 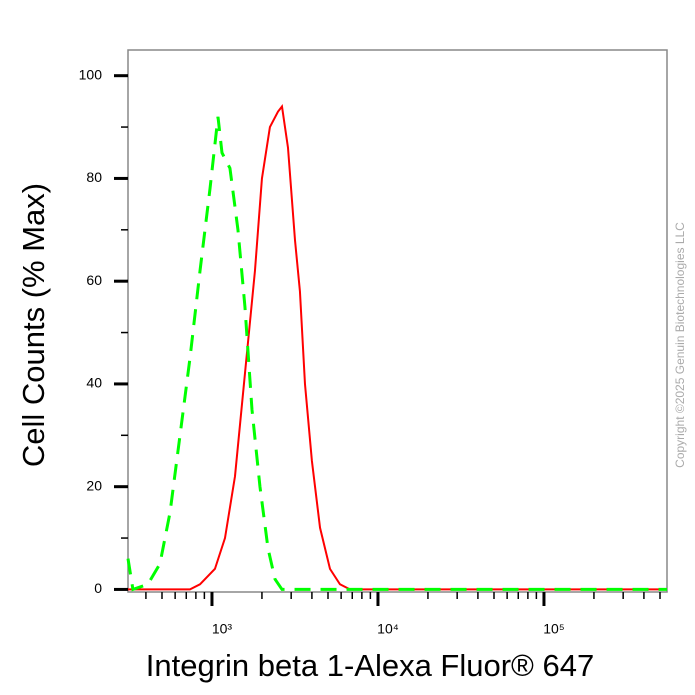 What do you see at coordinates (388, 629) in the screenshot?
I see `x-tick-label: 10⁴` at bounding box center [388, 629].